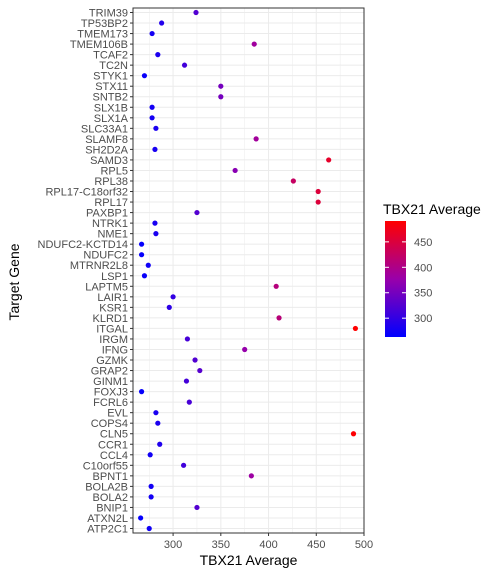  I want to click on y-tick-label: SAMD3, so click(109, 161).